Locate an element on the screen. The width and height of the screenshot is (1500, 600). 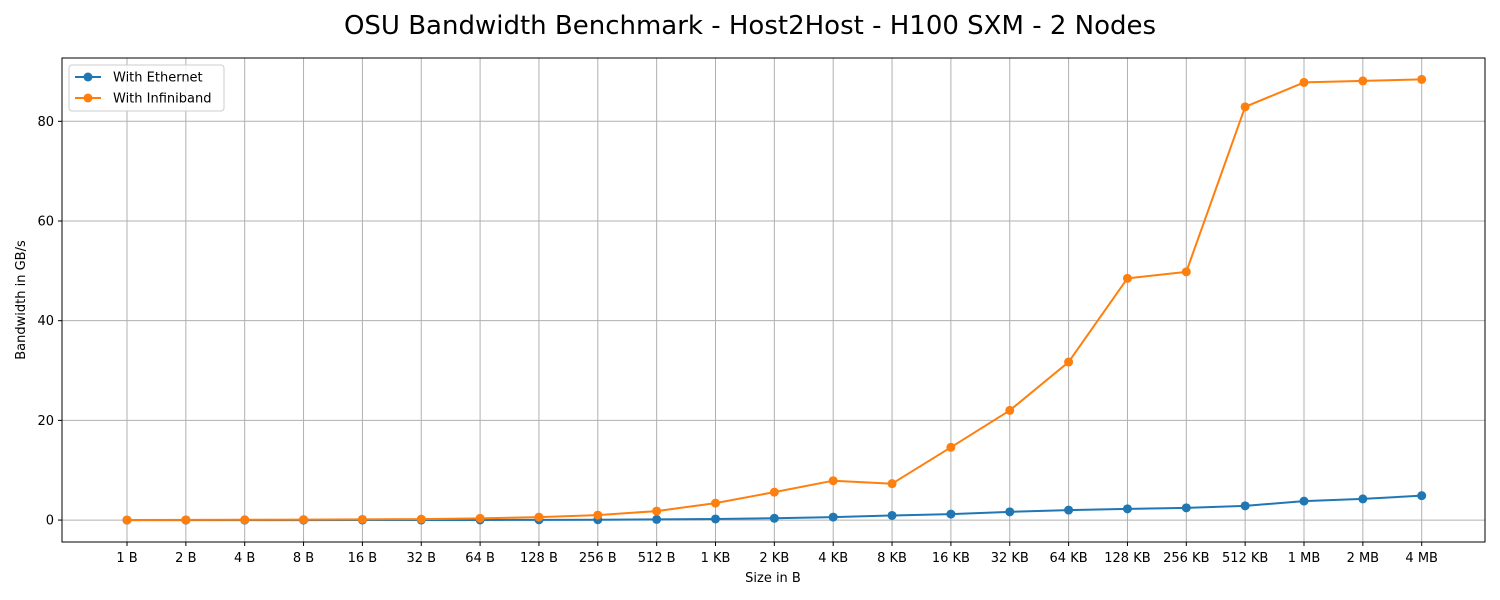
x-tick-label: 16 KB is located at coordinates (951, 558).